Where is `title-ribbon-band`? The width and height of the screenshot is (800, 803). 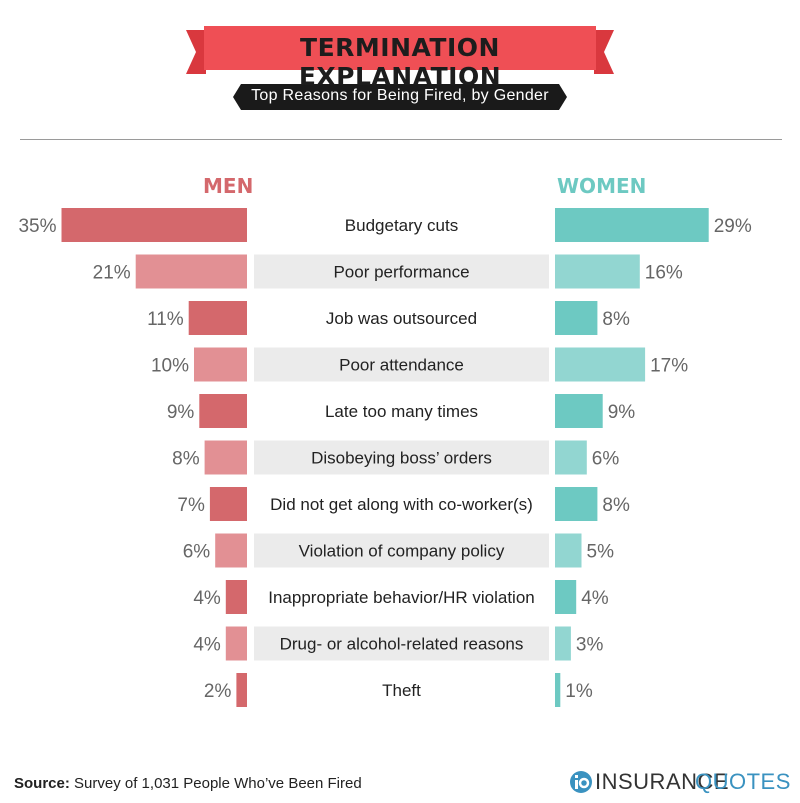
title-ribbon-band is located at coordinates (400, 48).